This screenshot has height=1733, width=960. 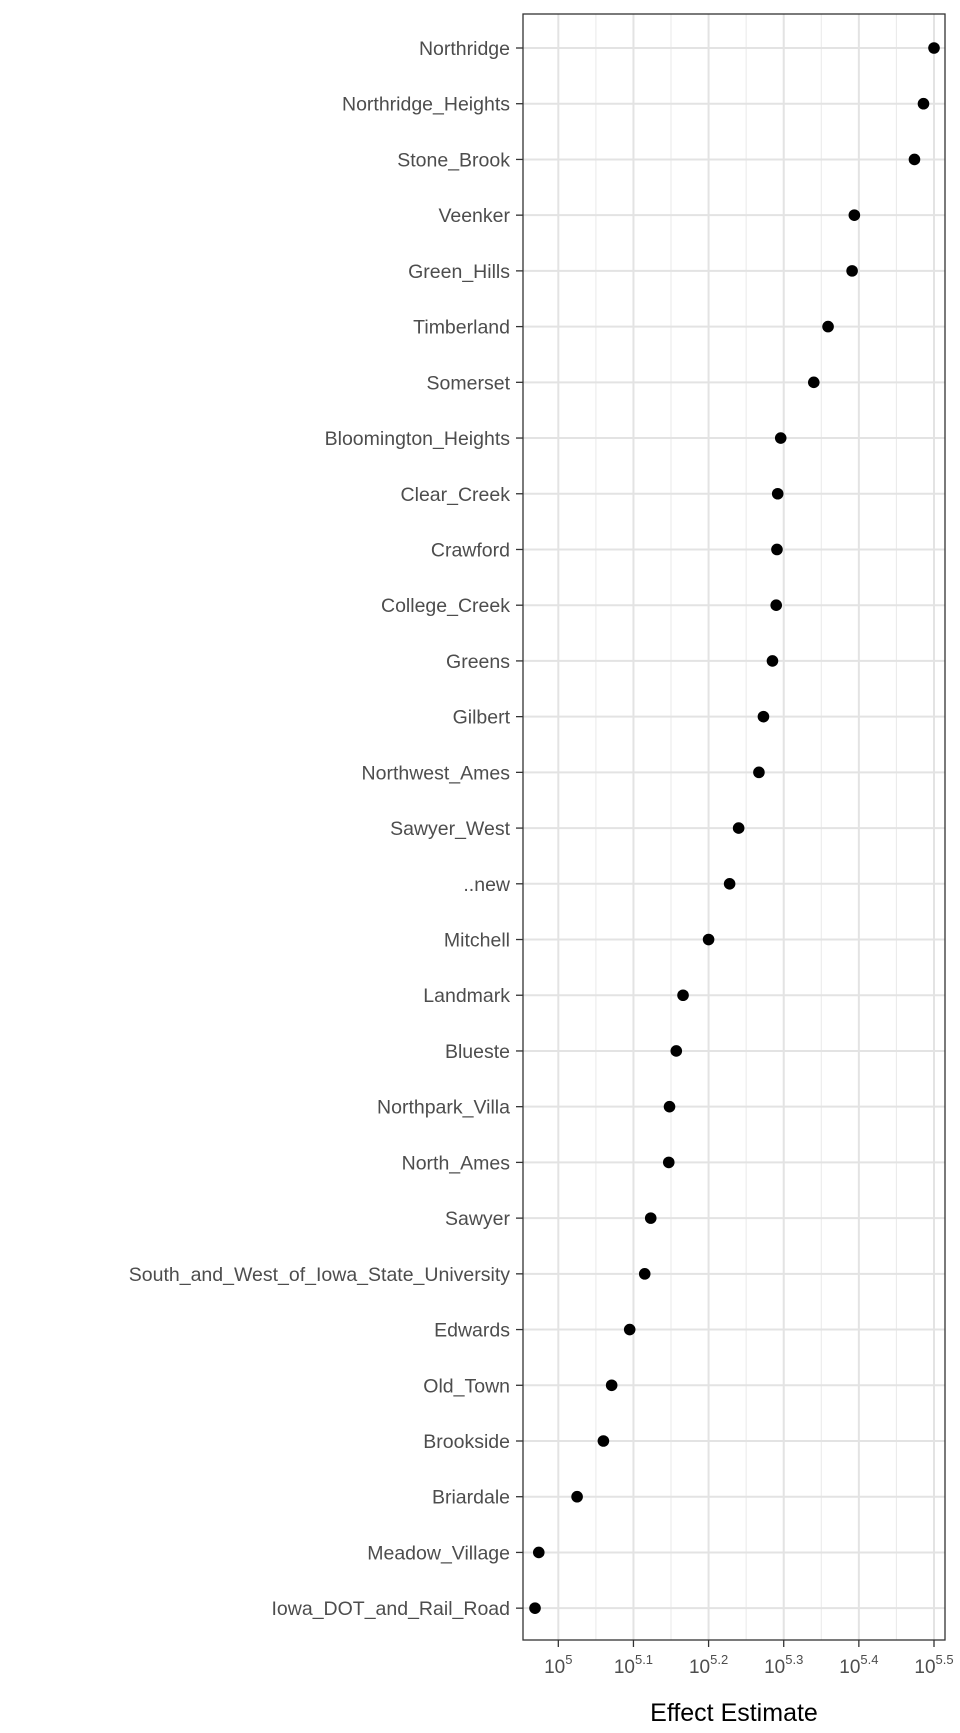 What do you see at coordinates (450, 829) in the screenshot?
I see `category-label: Sawyer_West` at bounding box center [450, 829].